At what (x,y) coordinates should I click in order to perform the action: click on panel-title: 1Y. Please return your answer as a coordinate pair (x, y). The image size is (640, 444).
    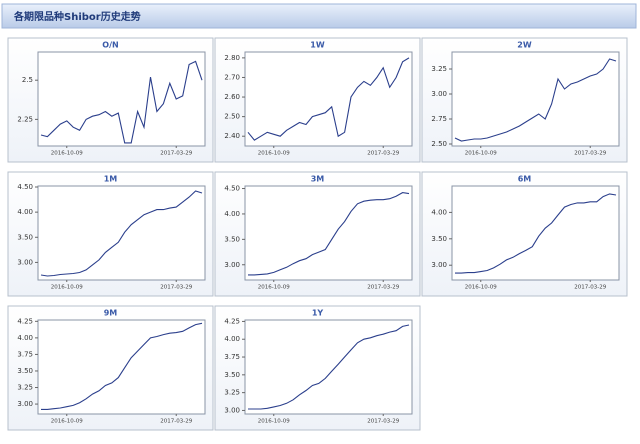
    Looking at the image, I should click on (318, 313).